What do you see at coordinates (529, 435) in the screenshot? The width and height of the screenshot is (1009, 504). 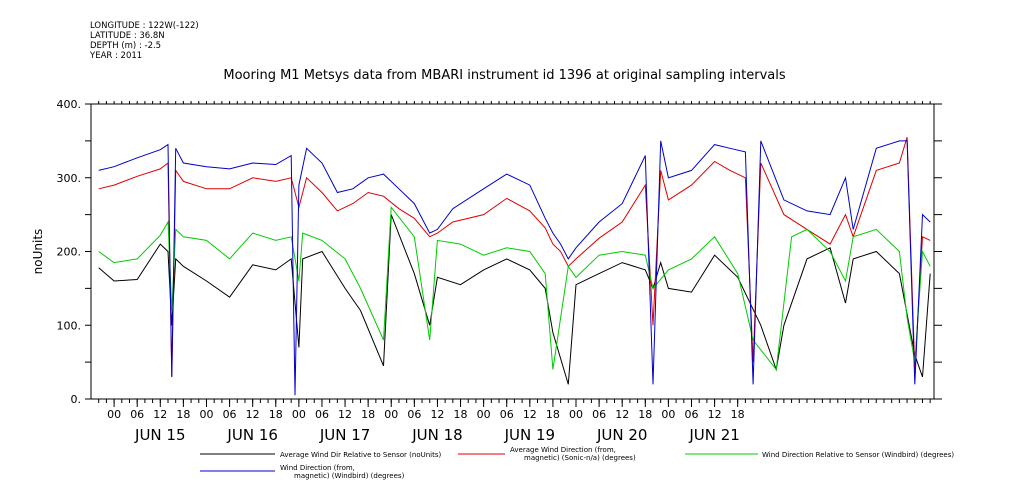 I see `x-day-label: JUN 19` at bounding box center [529, 435].